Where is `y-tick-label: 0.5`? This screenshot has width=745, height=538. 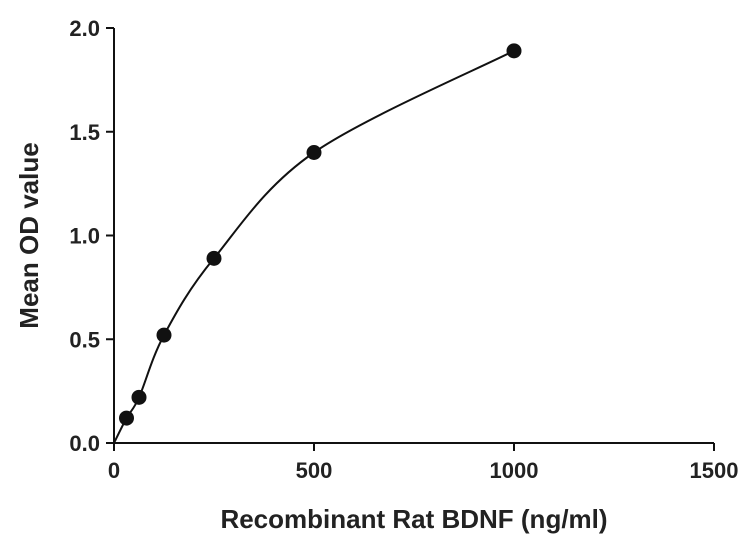
y-tick-label: 0.5 is located at coordinates (84, 339).